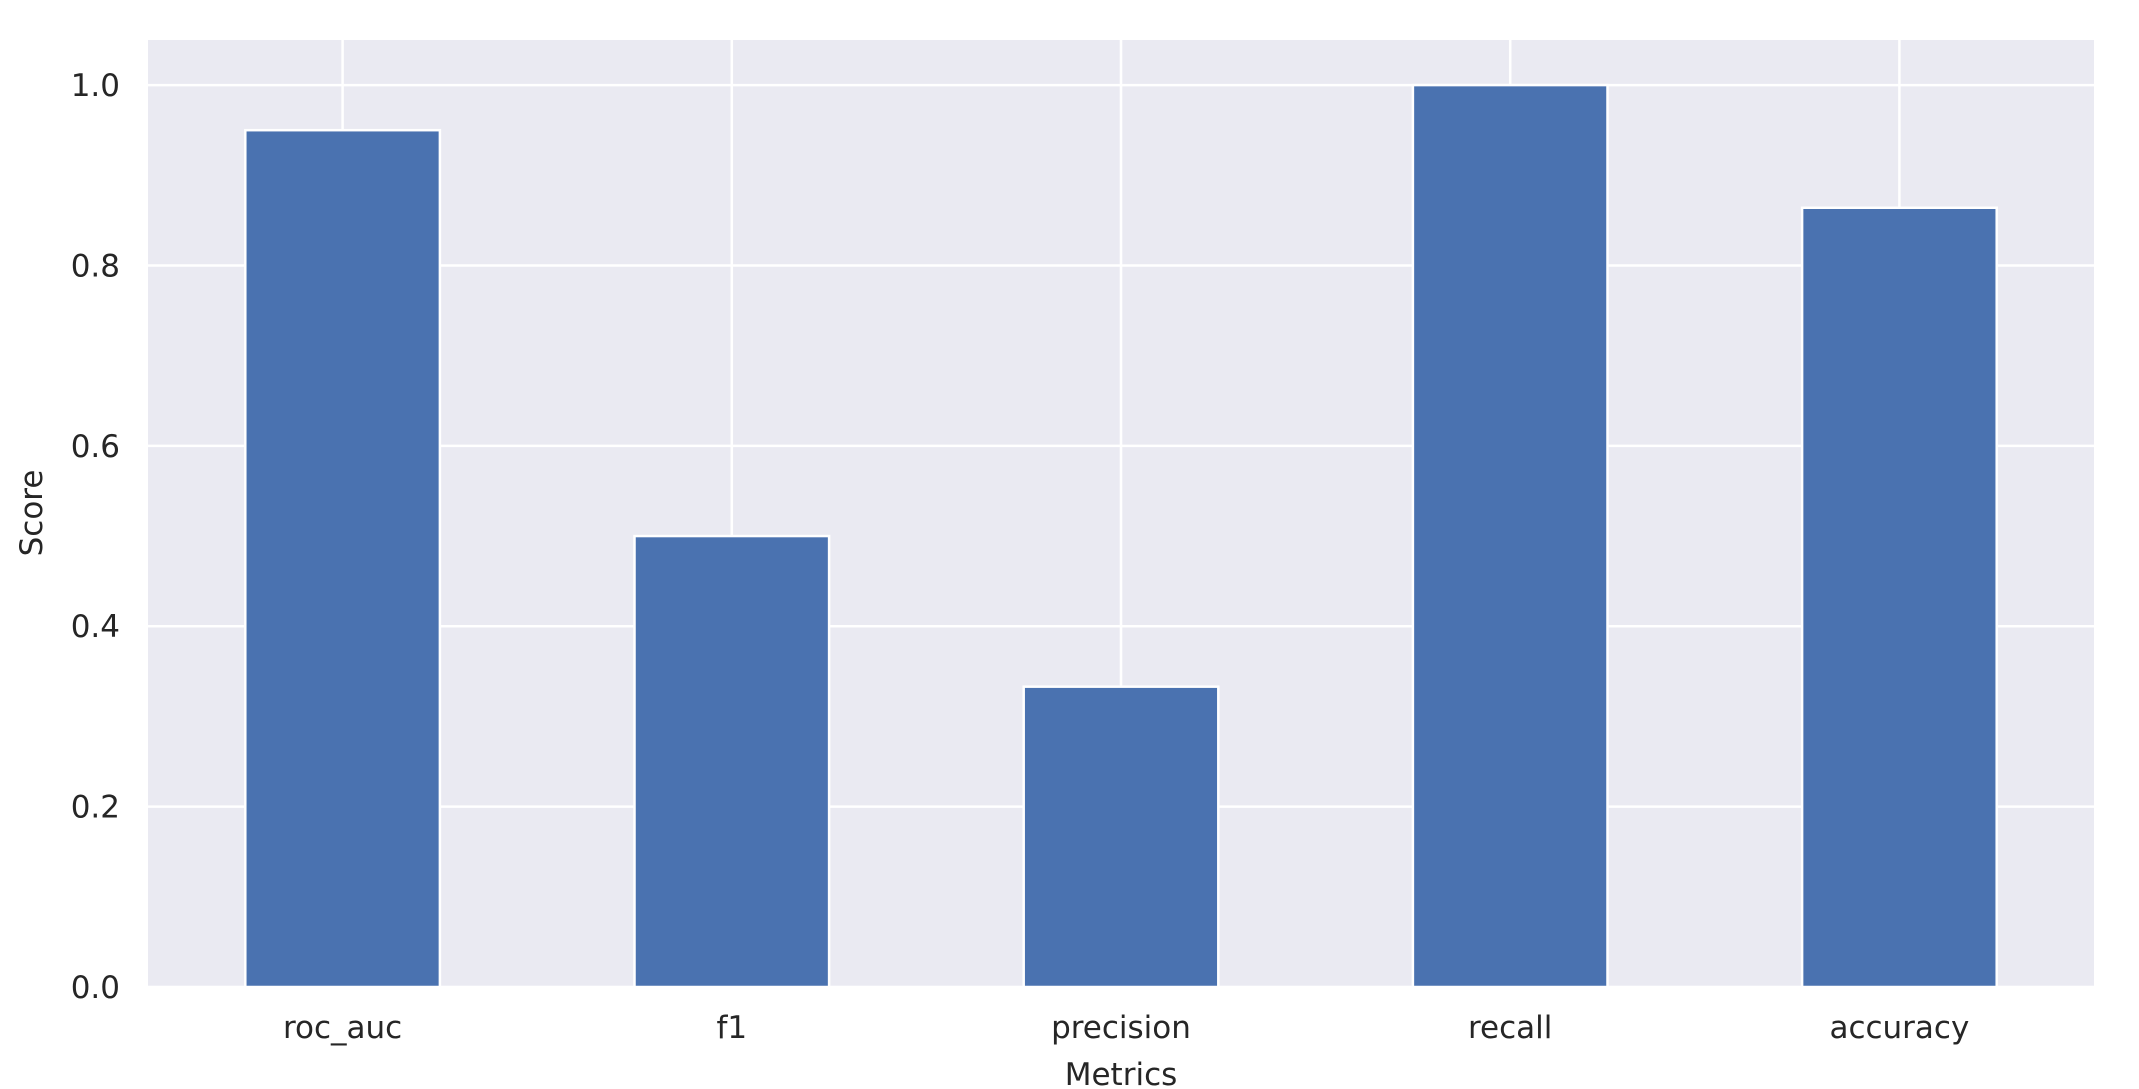 The image size is (2139, 1089). Describe the element at coordinates (95, 266) in the screenshot. I see `y-tick-label: 0.8` at that location.